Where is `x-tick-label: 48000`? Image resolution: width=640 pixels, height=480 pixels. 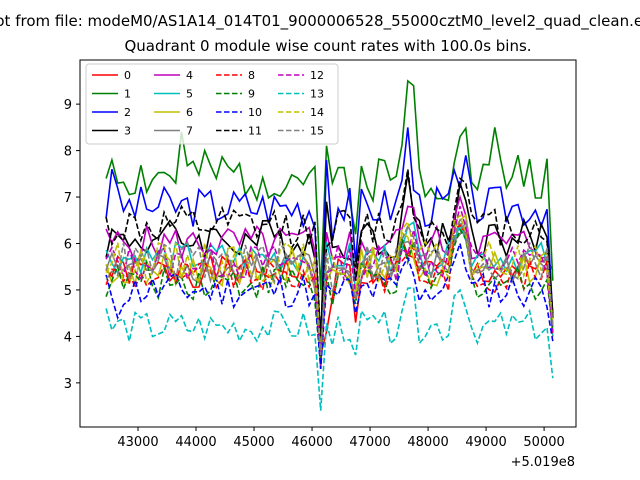 x-tick-label: 48000 is located at coordinates (427, 442).